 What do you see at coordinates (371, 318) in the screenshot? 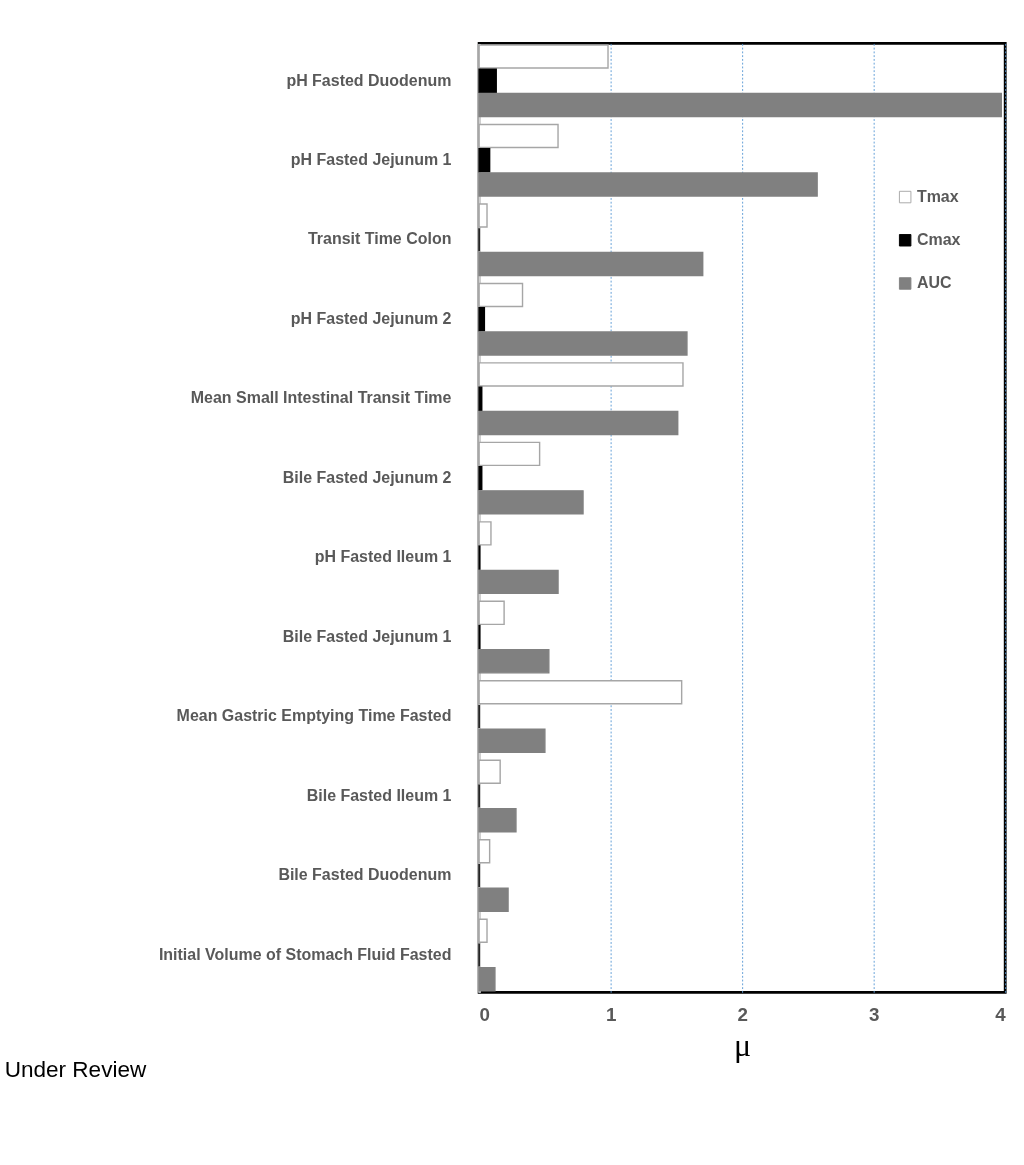
I see `y-tick-label: pH Fasted Jejunum 2` at bounding box center [371, 318].